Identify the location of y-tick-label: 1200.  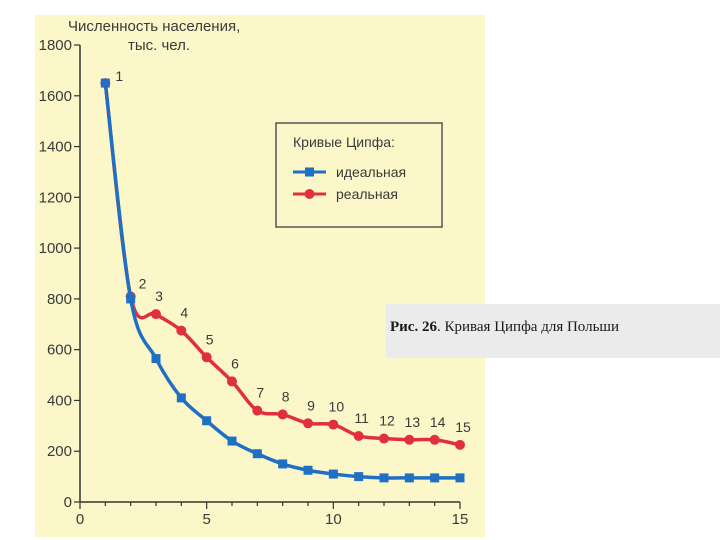
(55, 197).